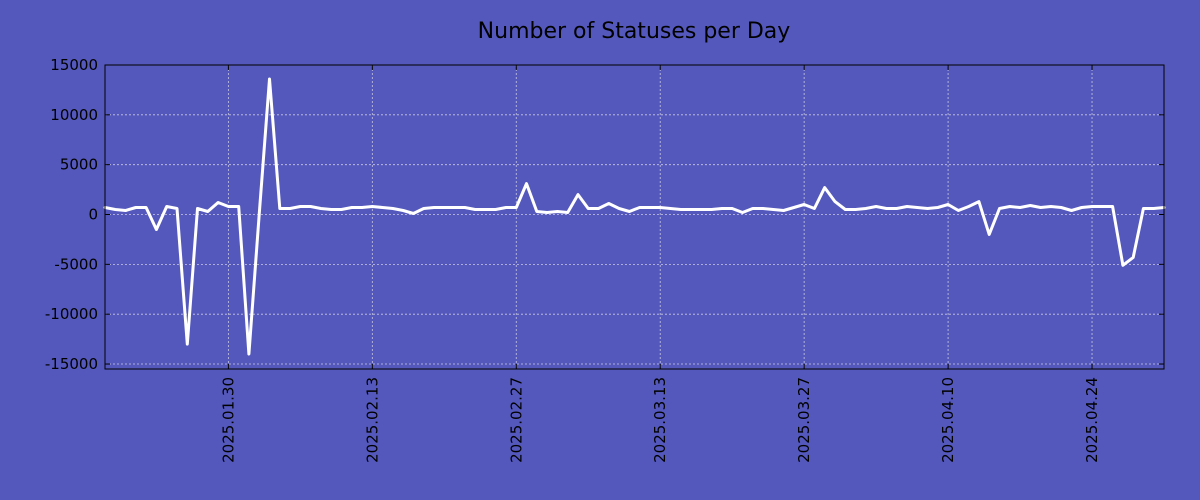 The width and height of the screenshot is (1200, 500). What do you see at coordinates (74, 65) in the screenshot?
I see `y-tick-label: 15000` at bounding box center [74, 65].